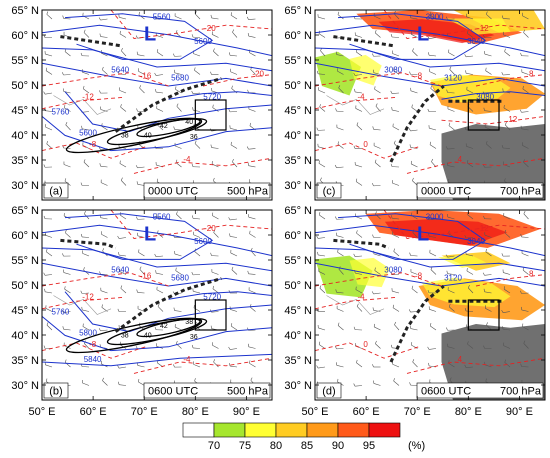  I want to click on wind-speed-contour, so click(168, 328).